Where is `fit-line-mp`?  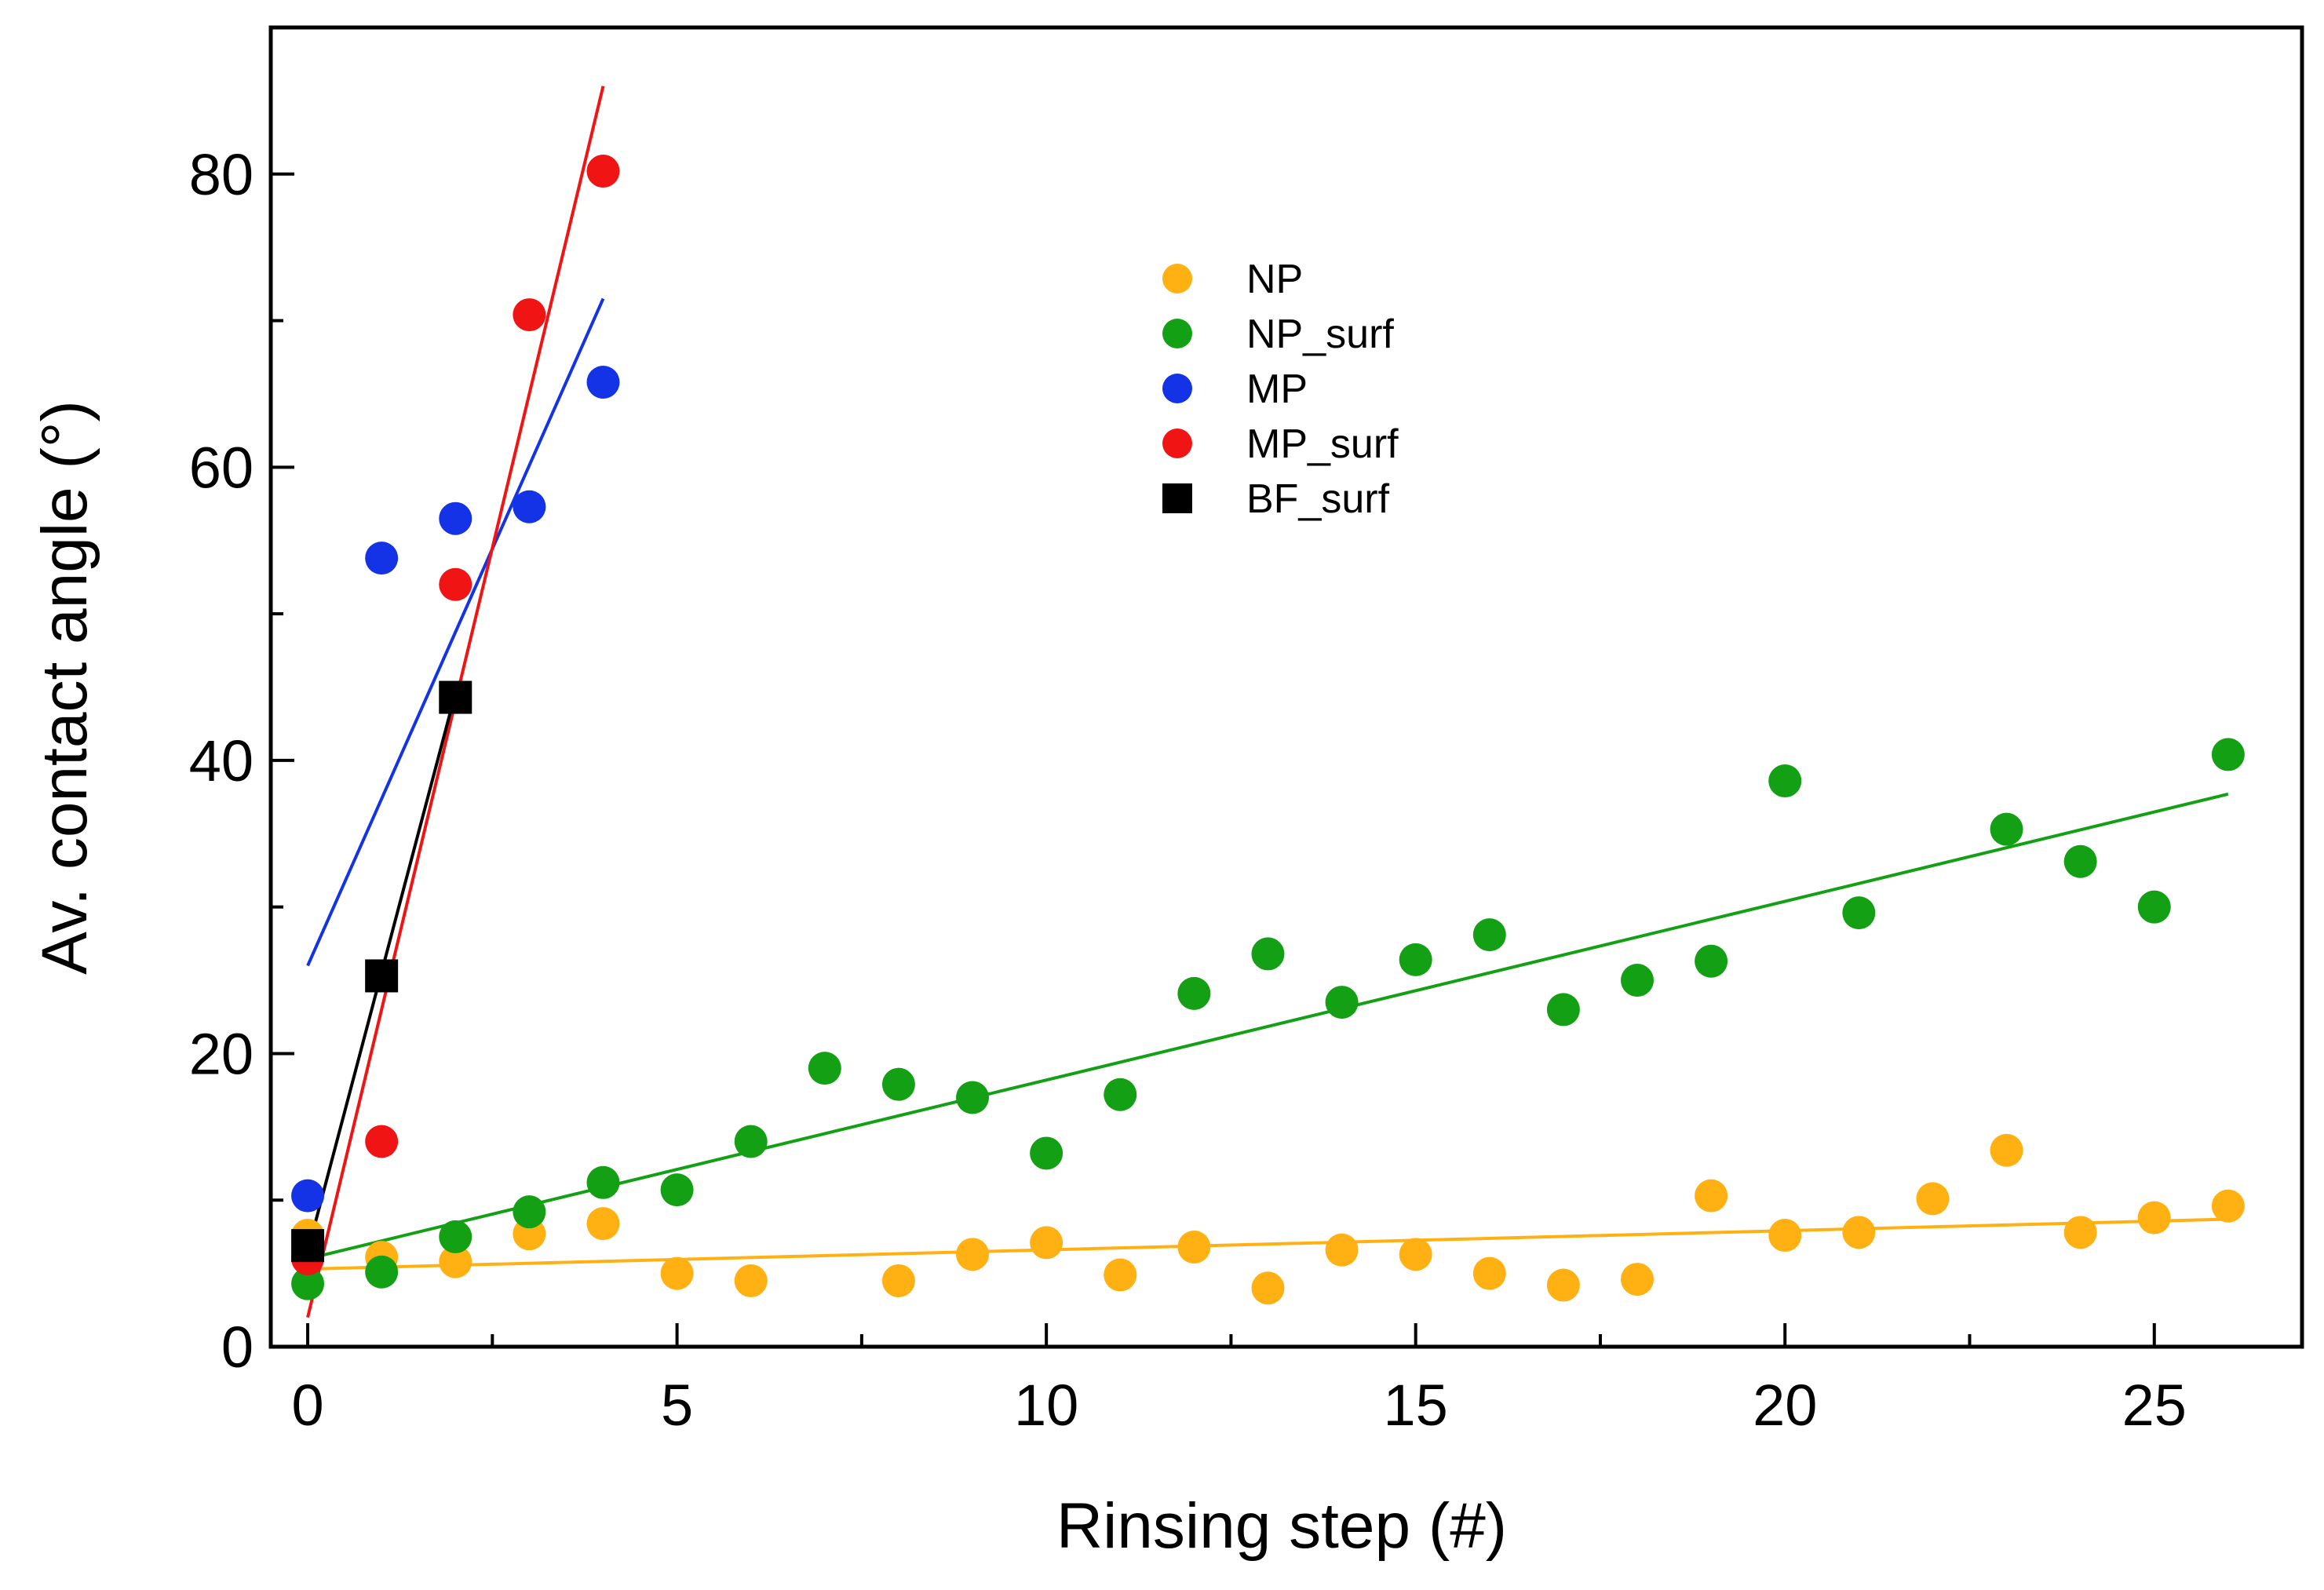 fit-line-mp is located at coordinates (455, 632).